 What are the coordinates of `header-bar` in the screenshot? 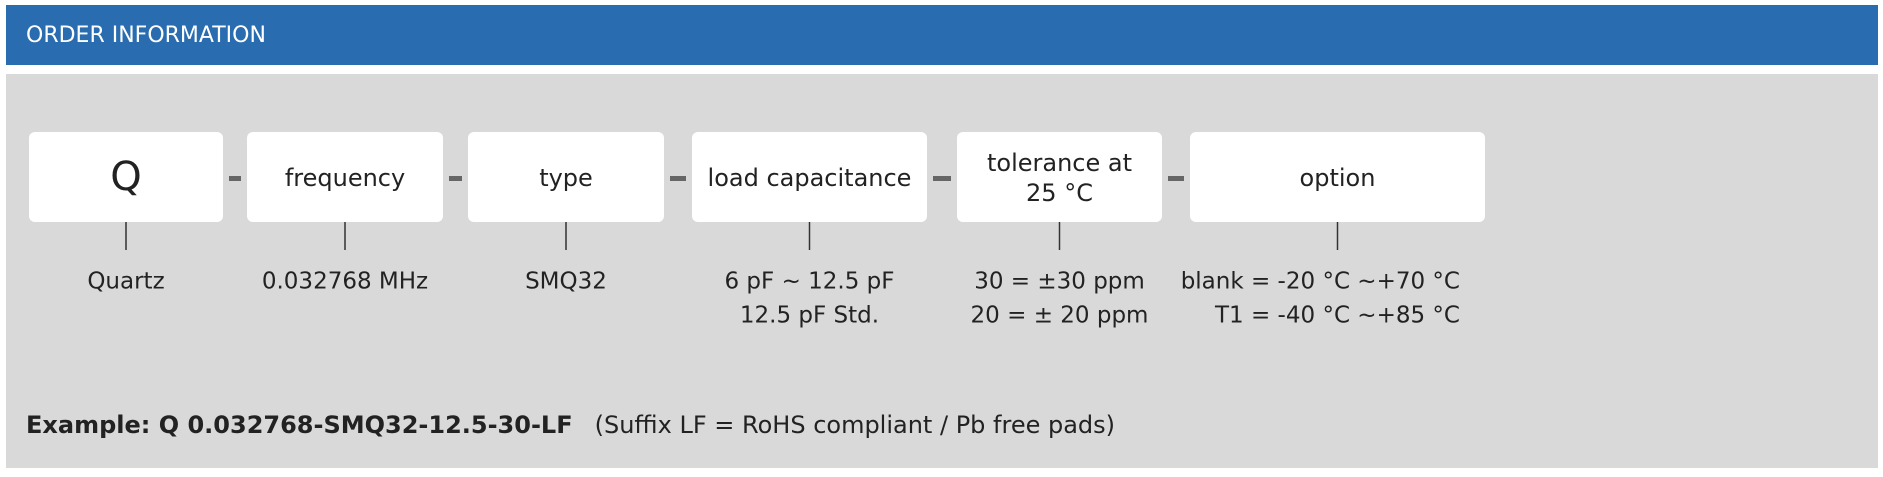 It's located at (942, 35).